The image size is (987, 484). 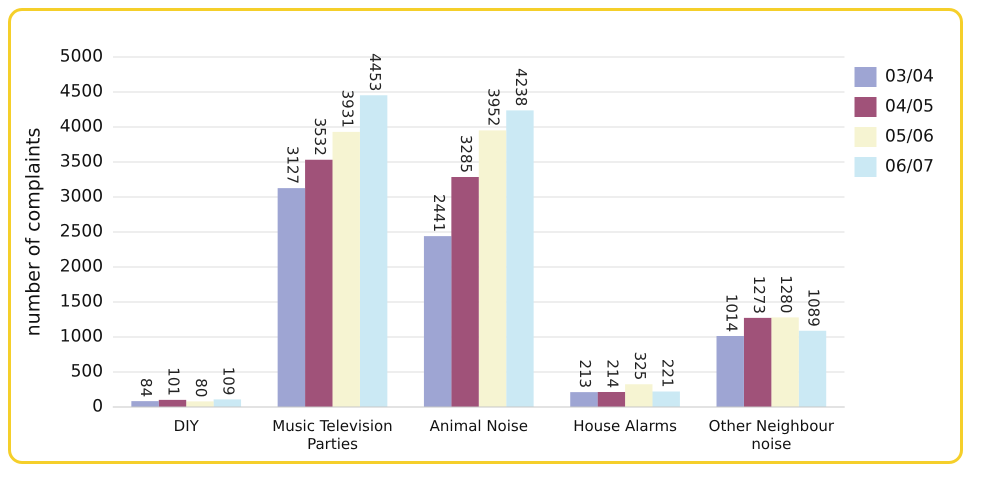 What do you see at coordinates (82, 301) in the screenshot?
I see `y-tick-label: 1500` at bounding box center [82, 301].